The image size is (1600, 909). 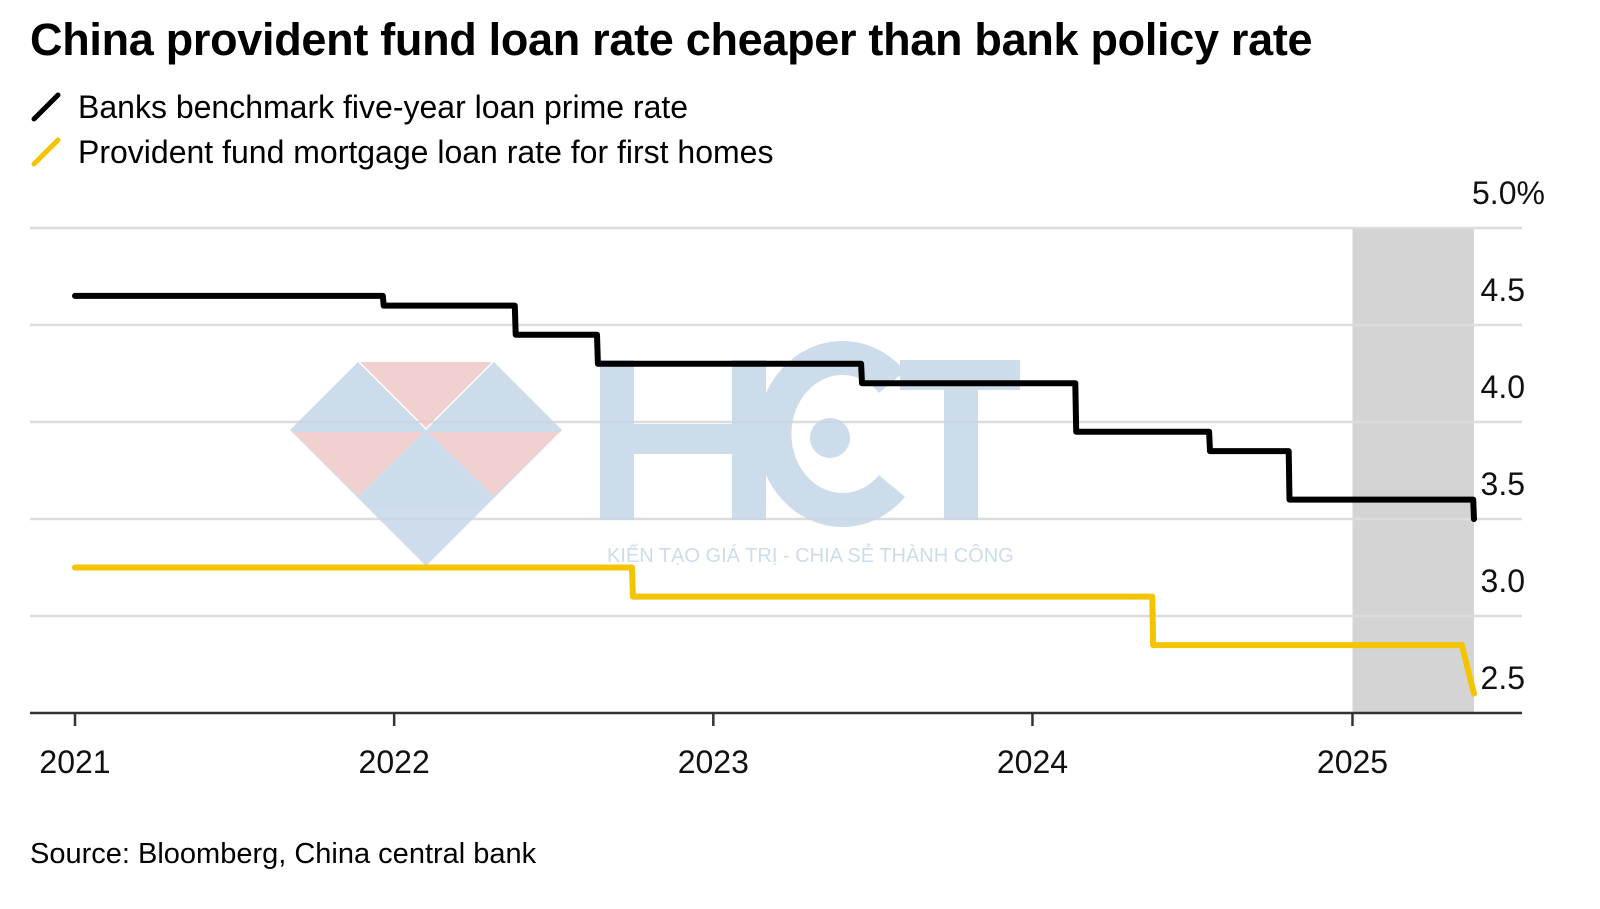 What do you see at coordinates (1503, 581) in the screenshot?
I see `y-tick-label: 3.0` at bounding box center [1503, 581].